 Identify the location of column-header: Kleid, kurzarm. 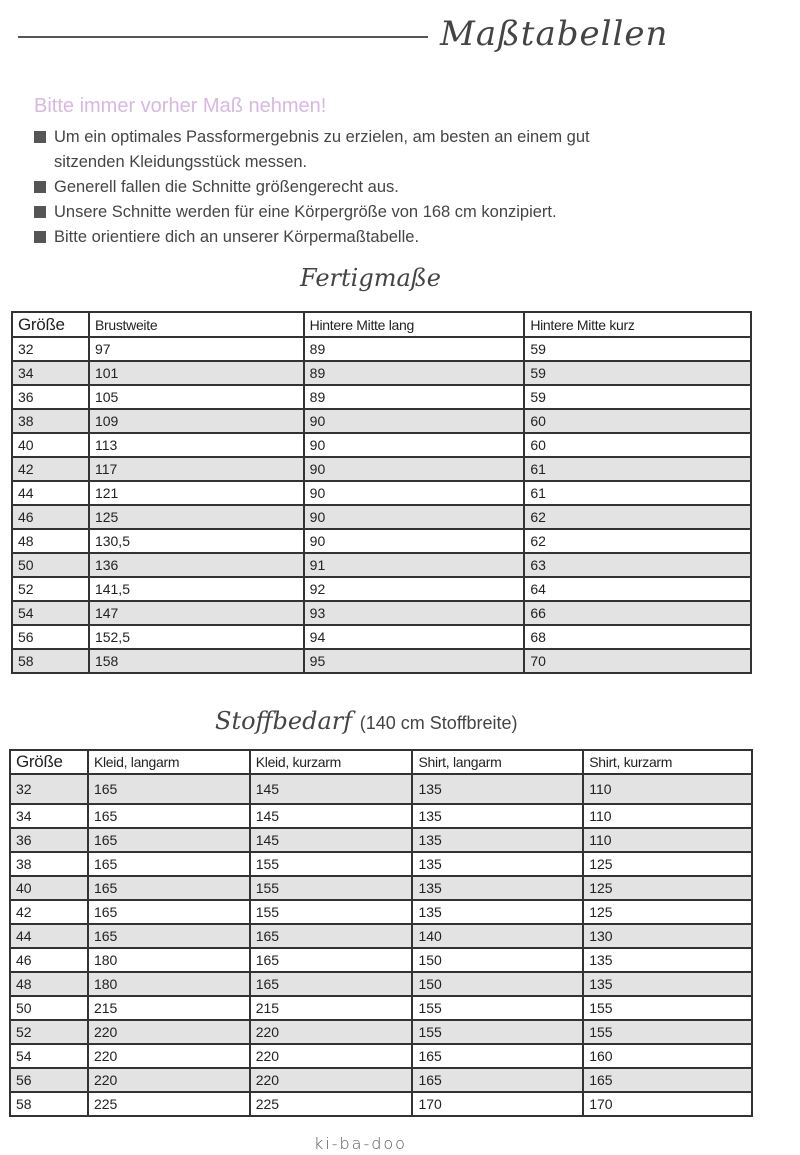
(331, 762).